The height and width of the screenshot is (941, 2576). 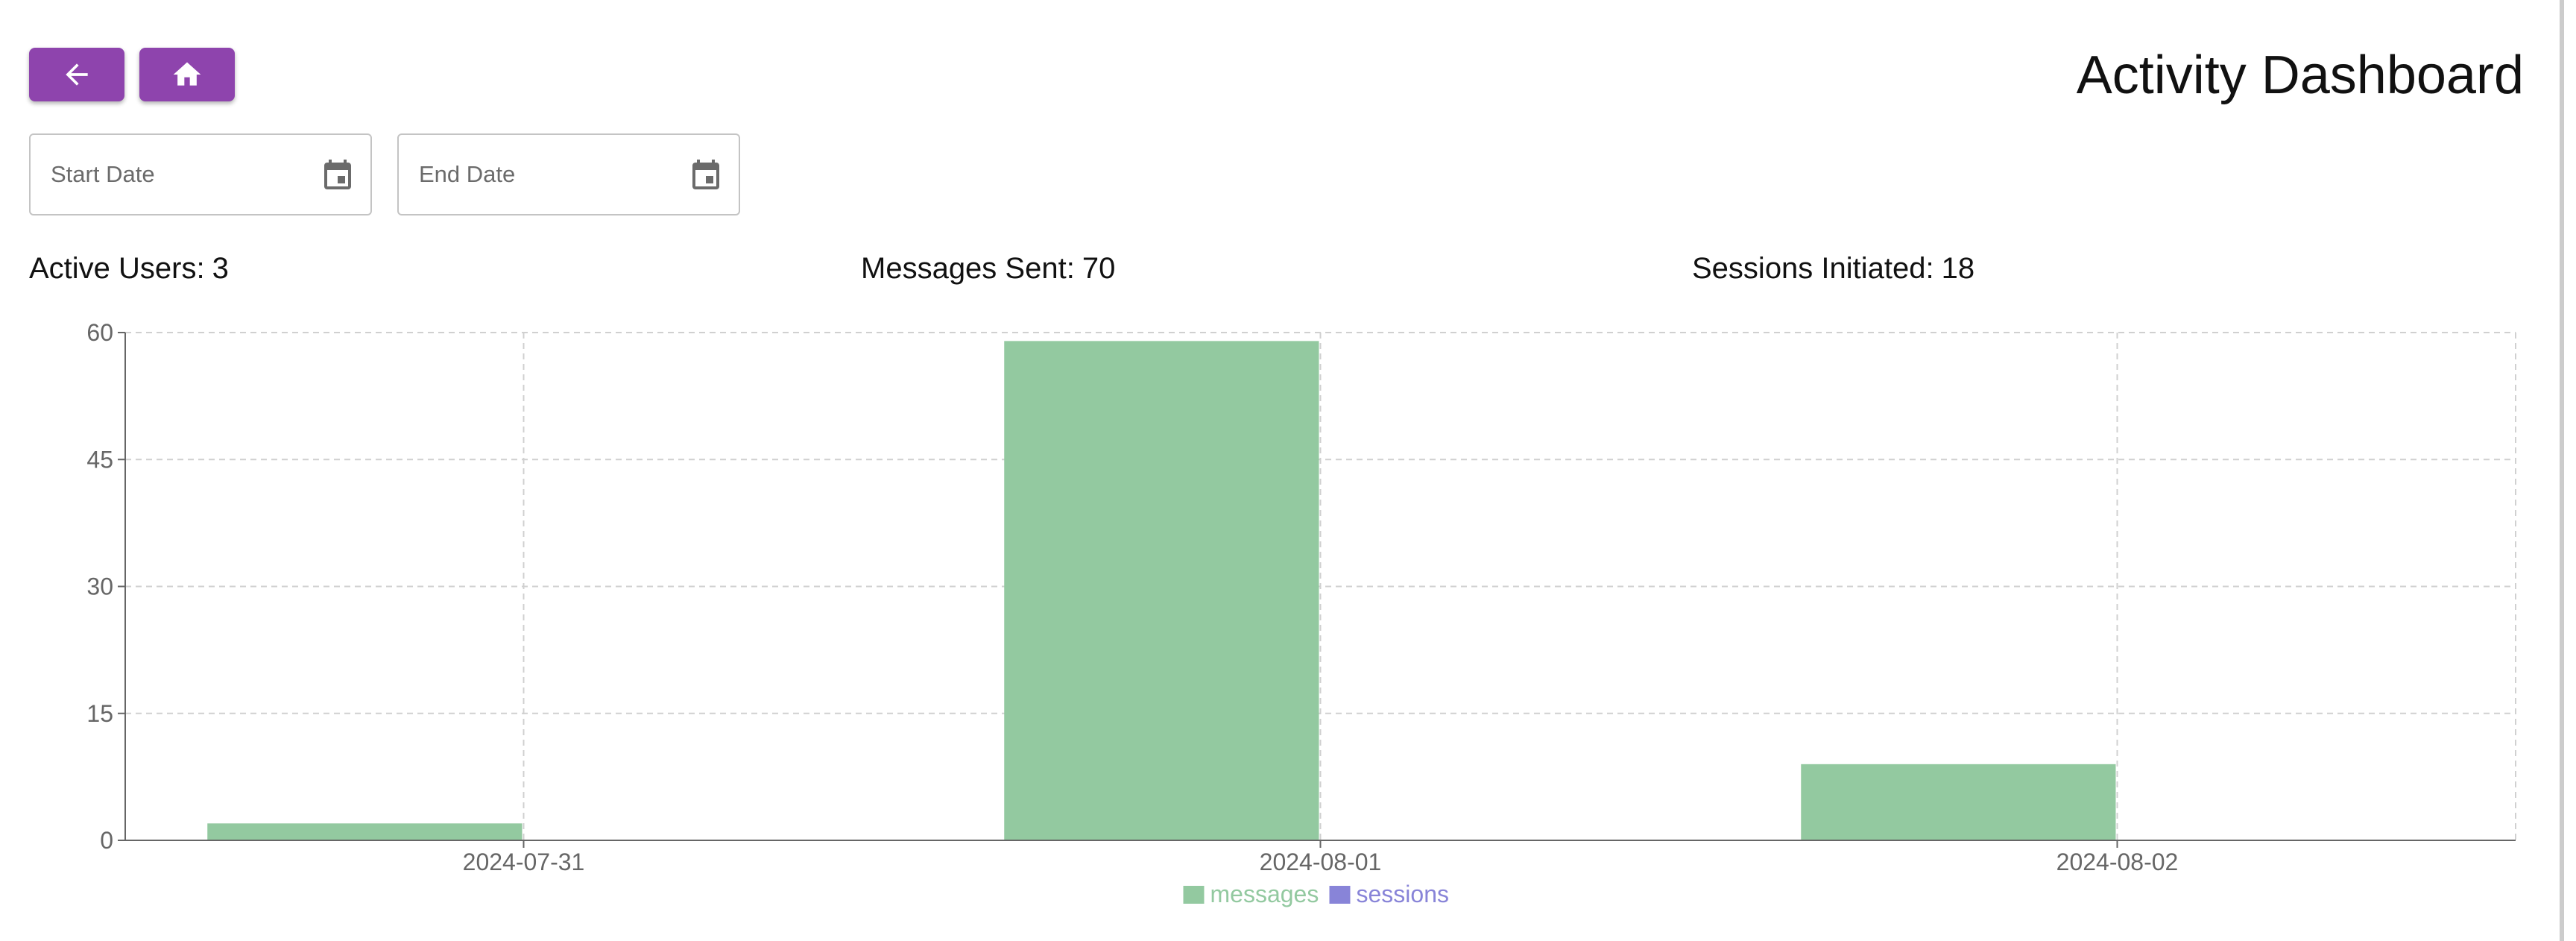 What do you see at coordinates (1813, 268) in the screenshot?
I see `sessions-initiated-label: Sessions Initiated:` at bounding box center [1813, 268].